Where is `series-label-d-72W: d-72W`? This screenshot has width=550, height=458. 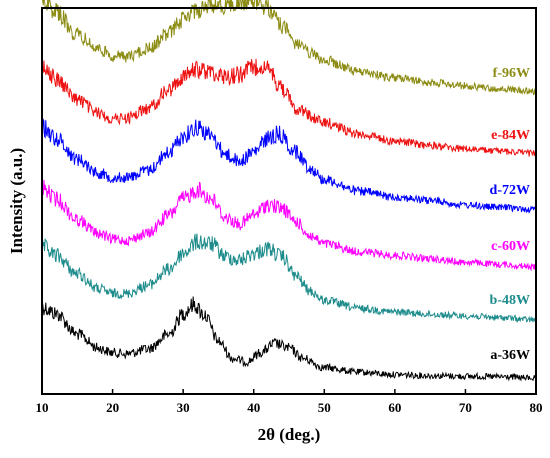
series-label-d-72W: d-72W is located at coordinates (510, 190).